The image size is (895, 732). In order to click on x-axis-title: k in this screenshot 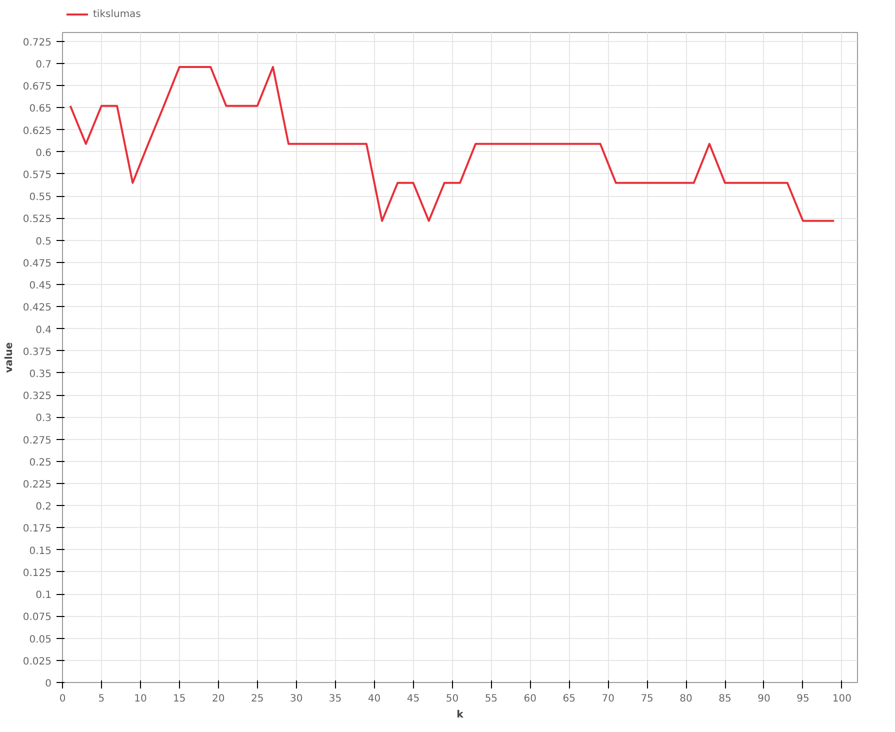, I will do `click(460, 715)`.